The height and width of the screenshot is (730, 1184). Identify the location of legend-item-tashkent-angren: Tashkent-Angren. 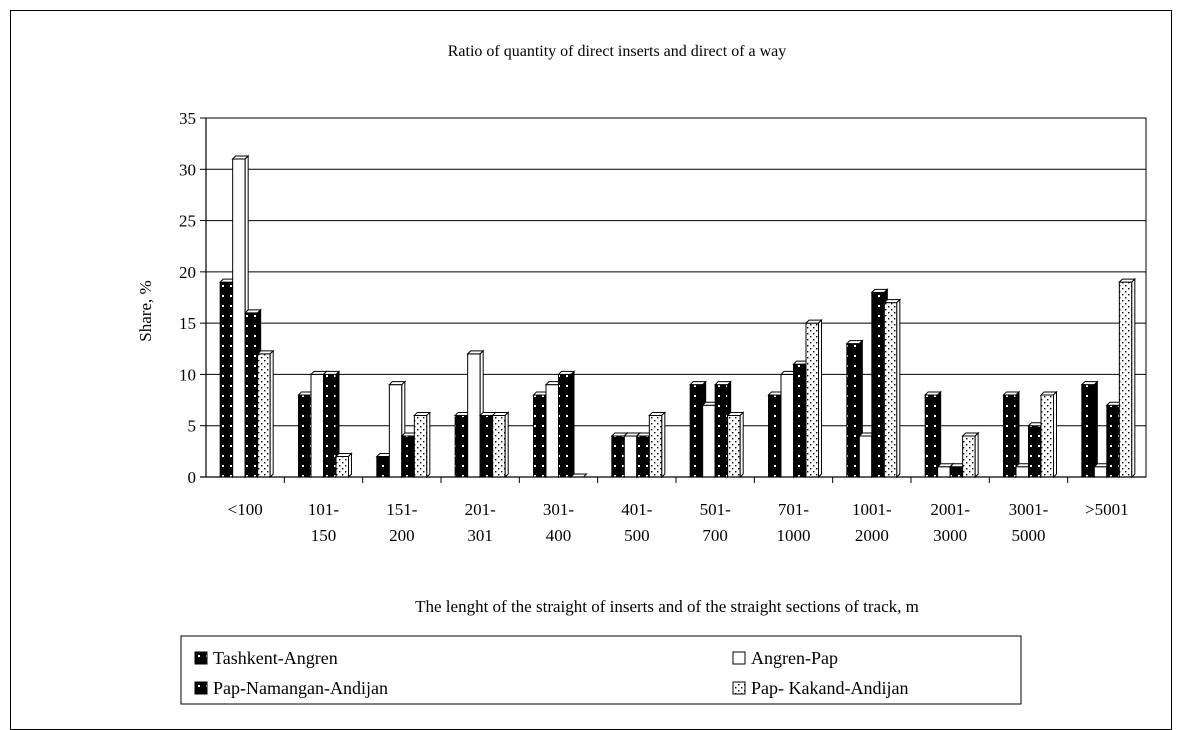
(266, 658).